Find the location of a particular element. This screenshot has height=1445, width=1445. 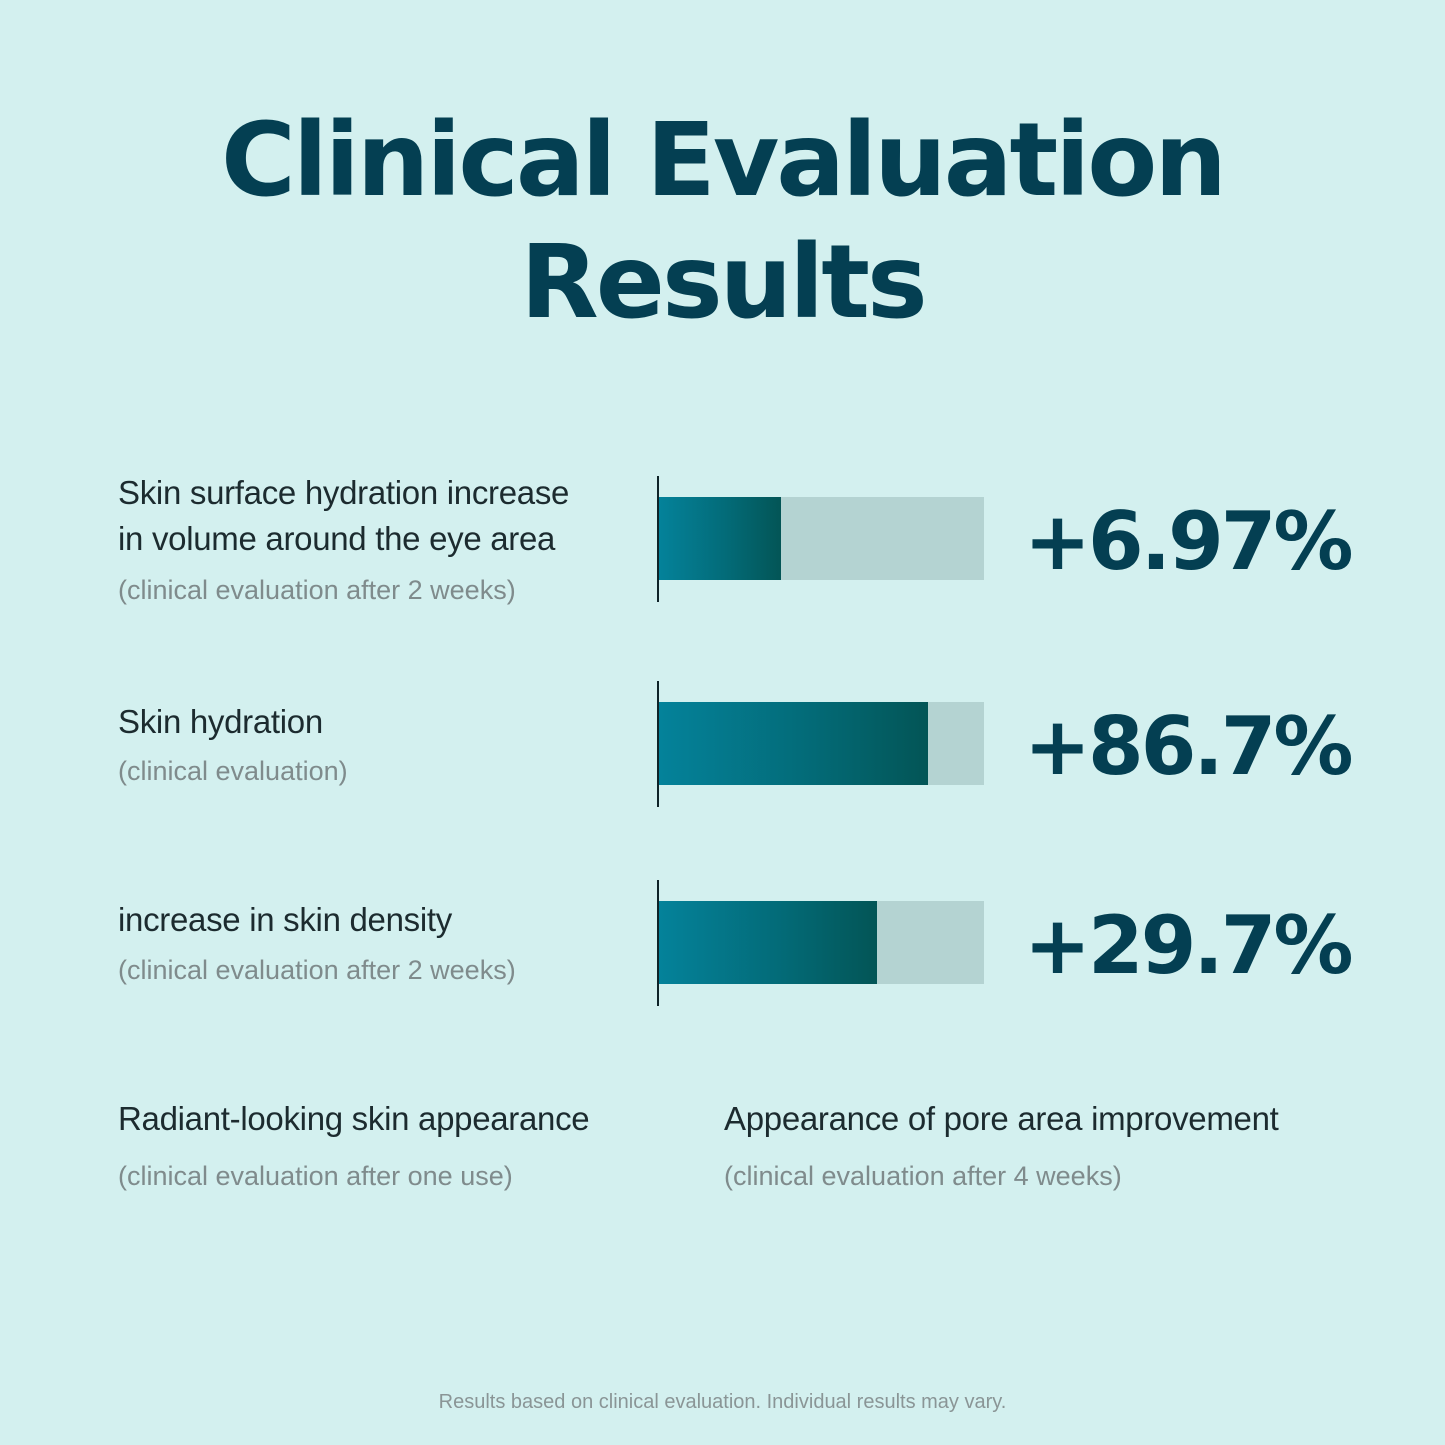

metric-3-bar-fill is located at coordinates (768, 942).